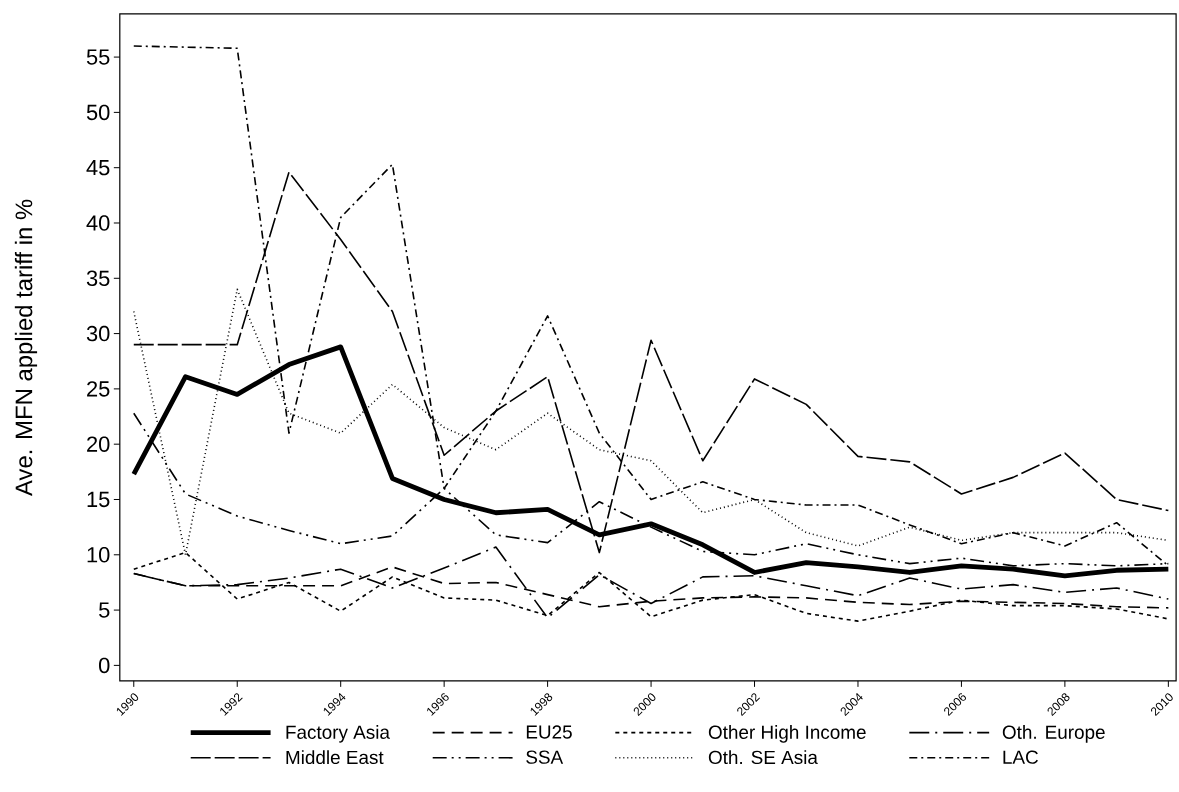 The width and height of the screenshot is (1179, 792). I want to click on legend-label: SSA, so click(545, 757).